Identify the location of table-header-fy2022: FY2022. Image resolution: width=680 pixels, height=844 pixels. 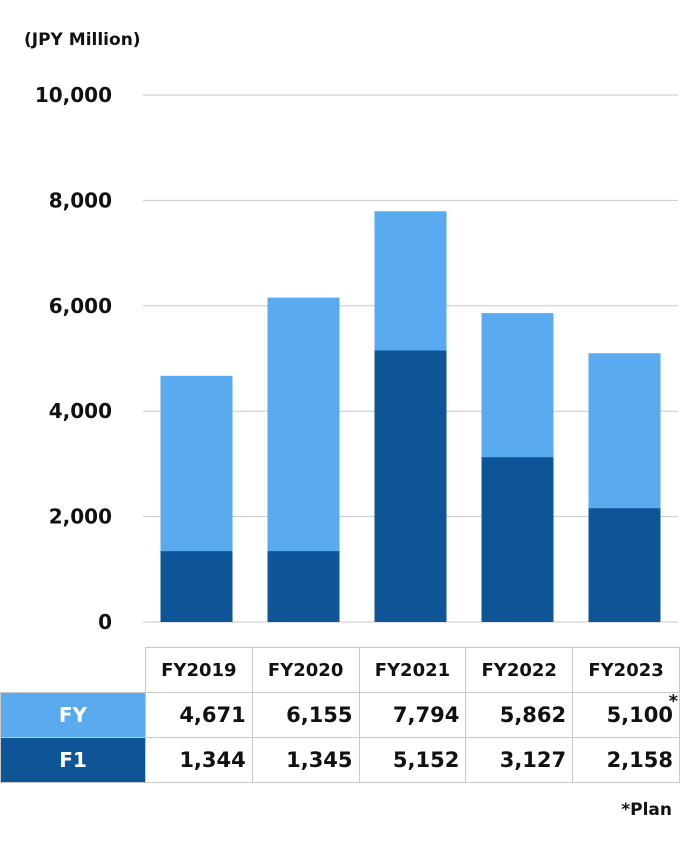
(519, 670).